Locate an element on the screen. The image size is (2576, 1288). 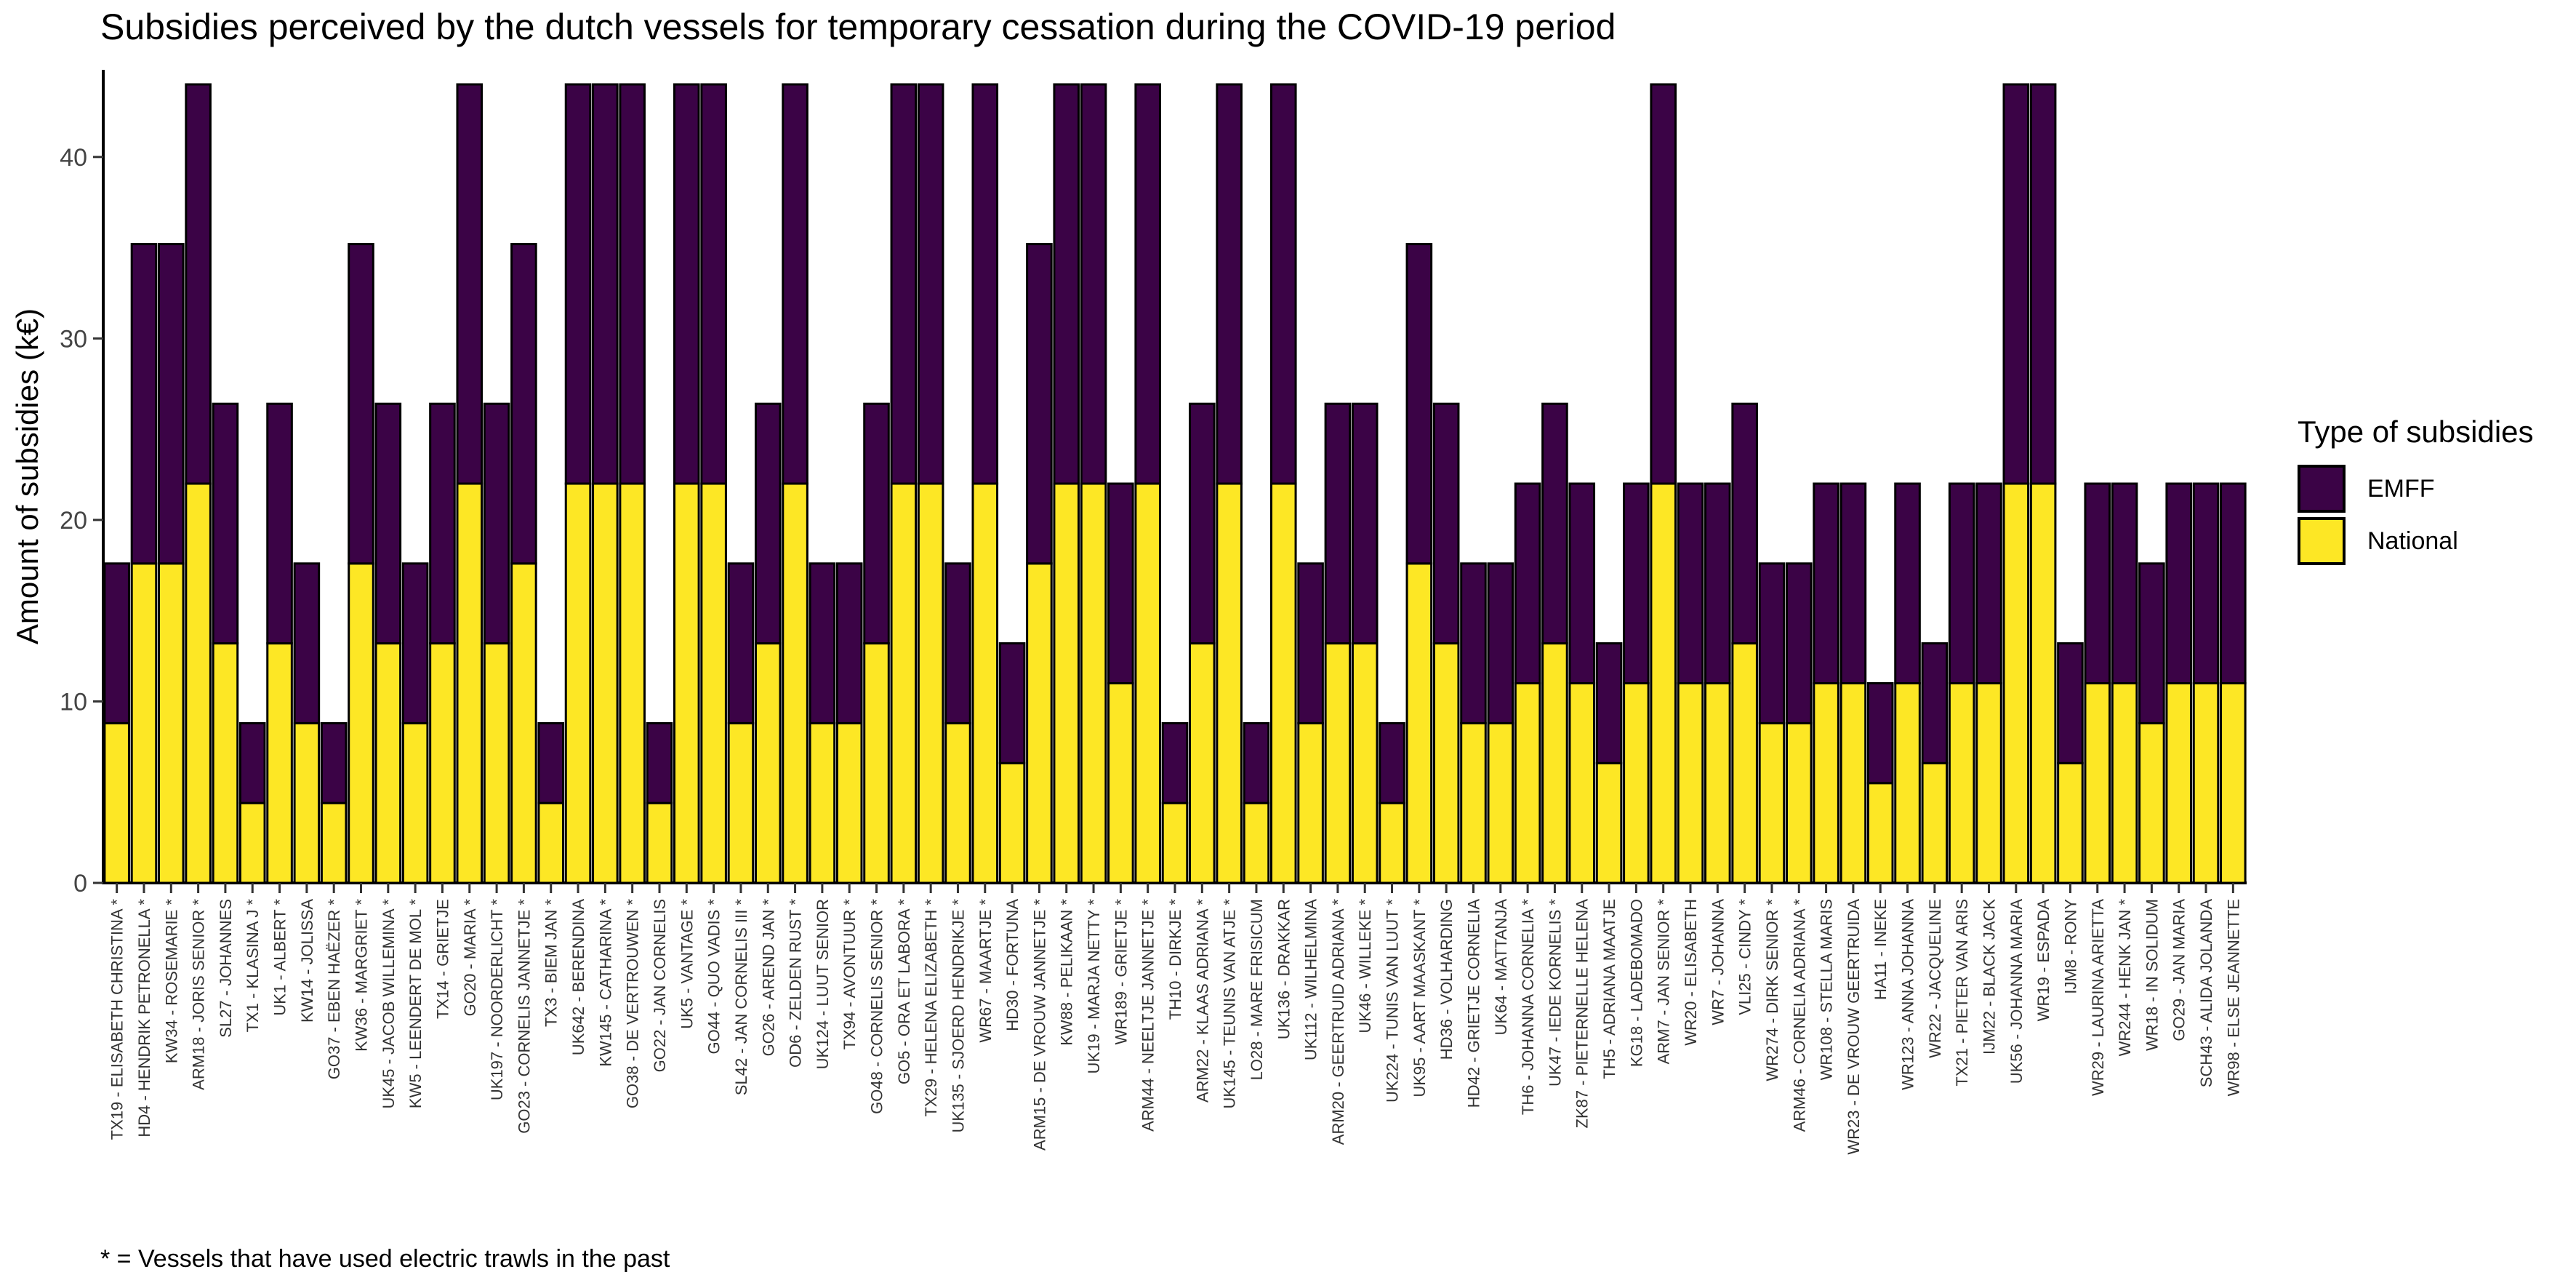
x-tick-label-2: KW34 - ROSEMARIE * is located at coordinates (171, 981).